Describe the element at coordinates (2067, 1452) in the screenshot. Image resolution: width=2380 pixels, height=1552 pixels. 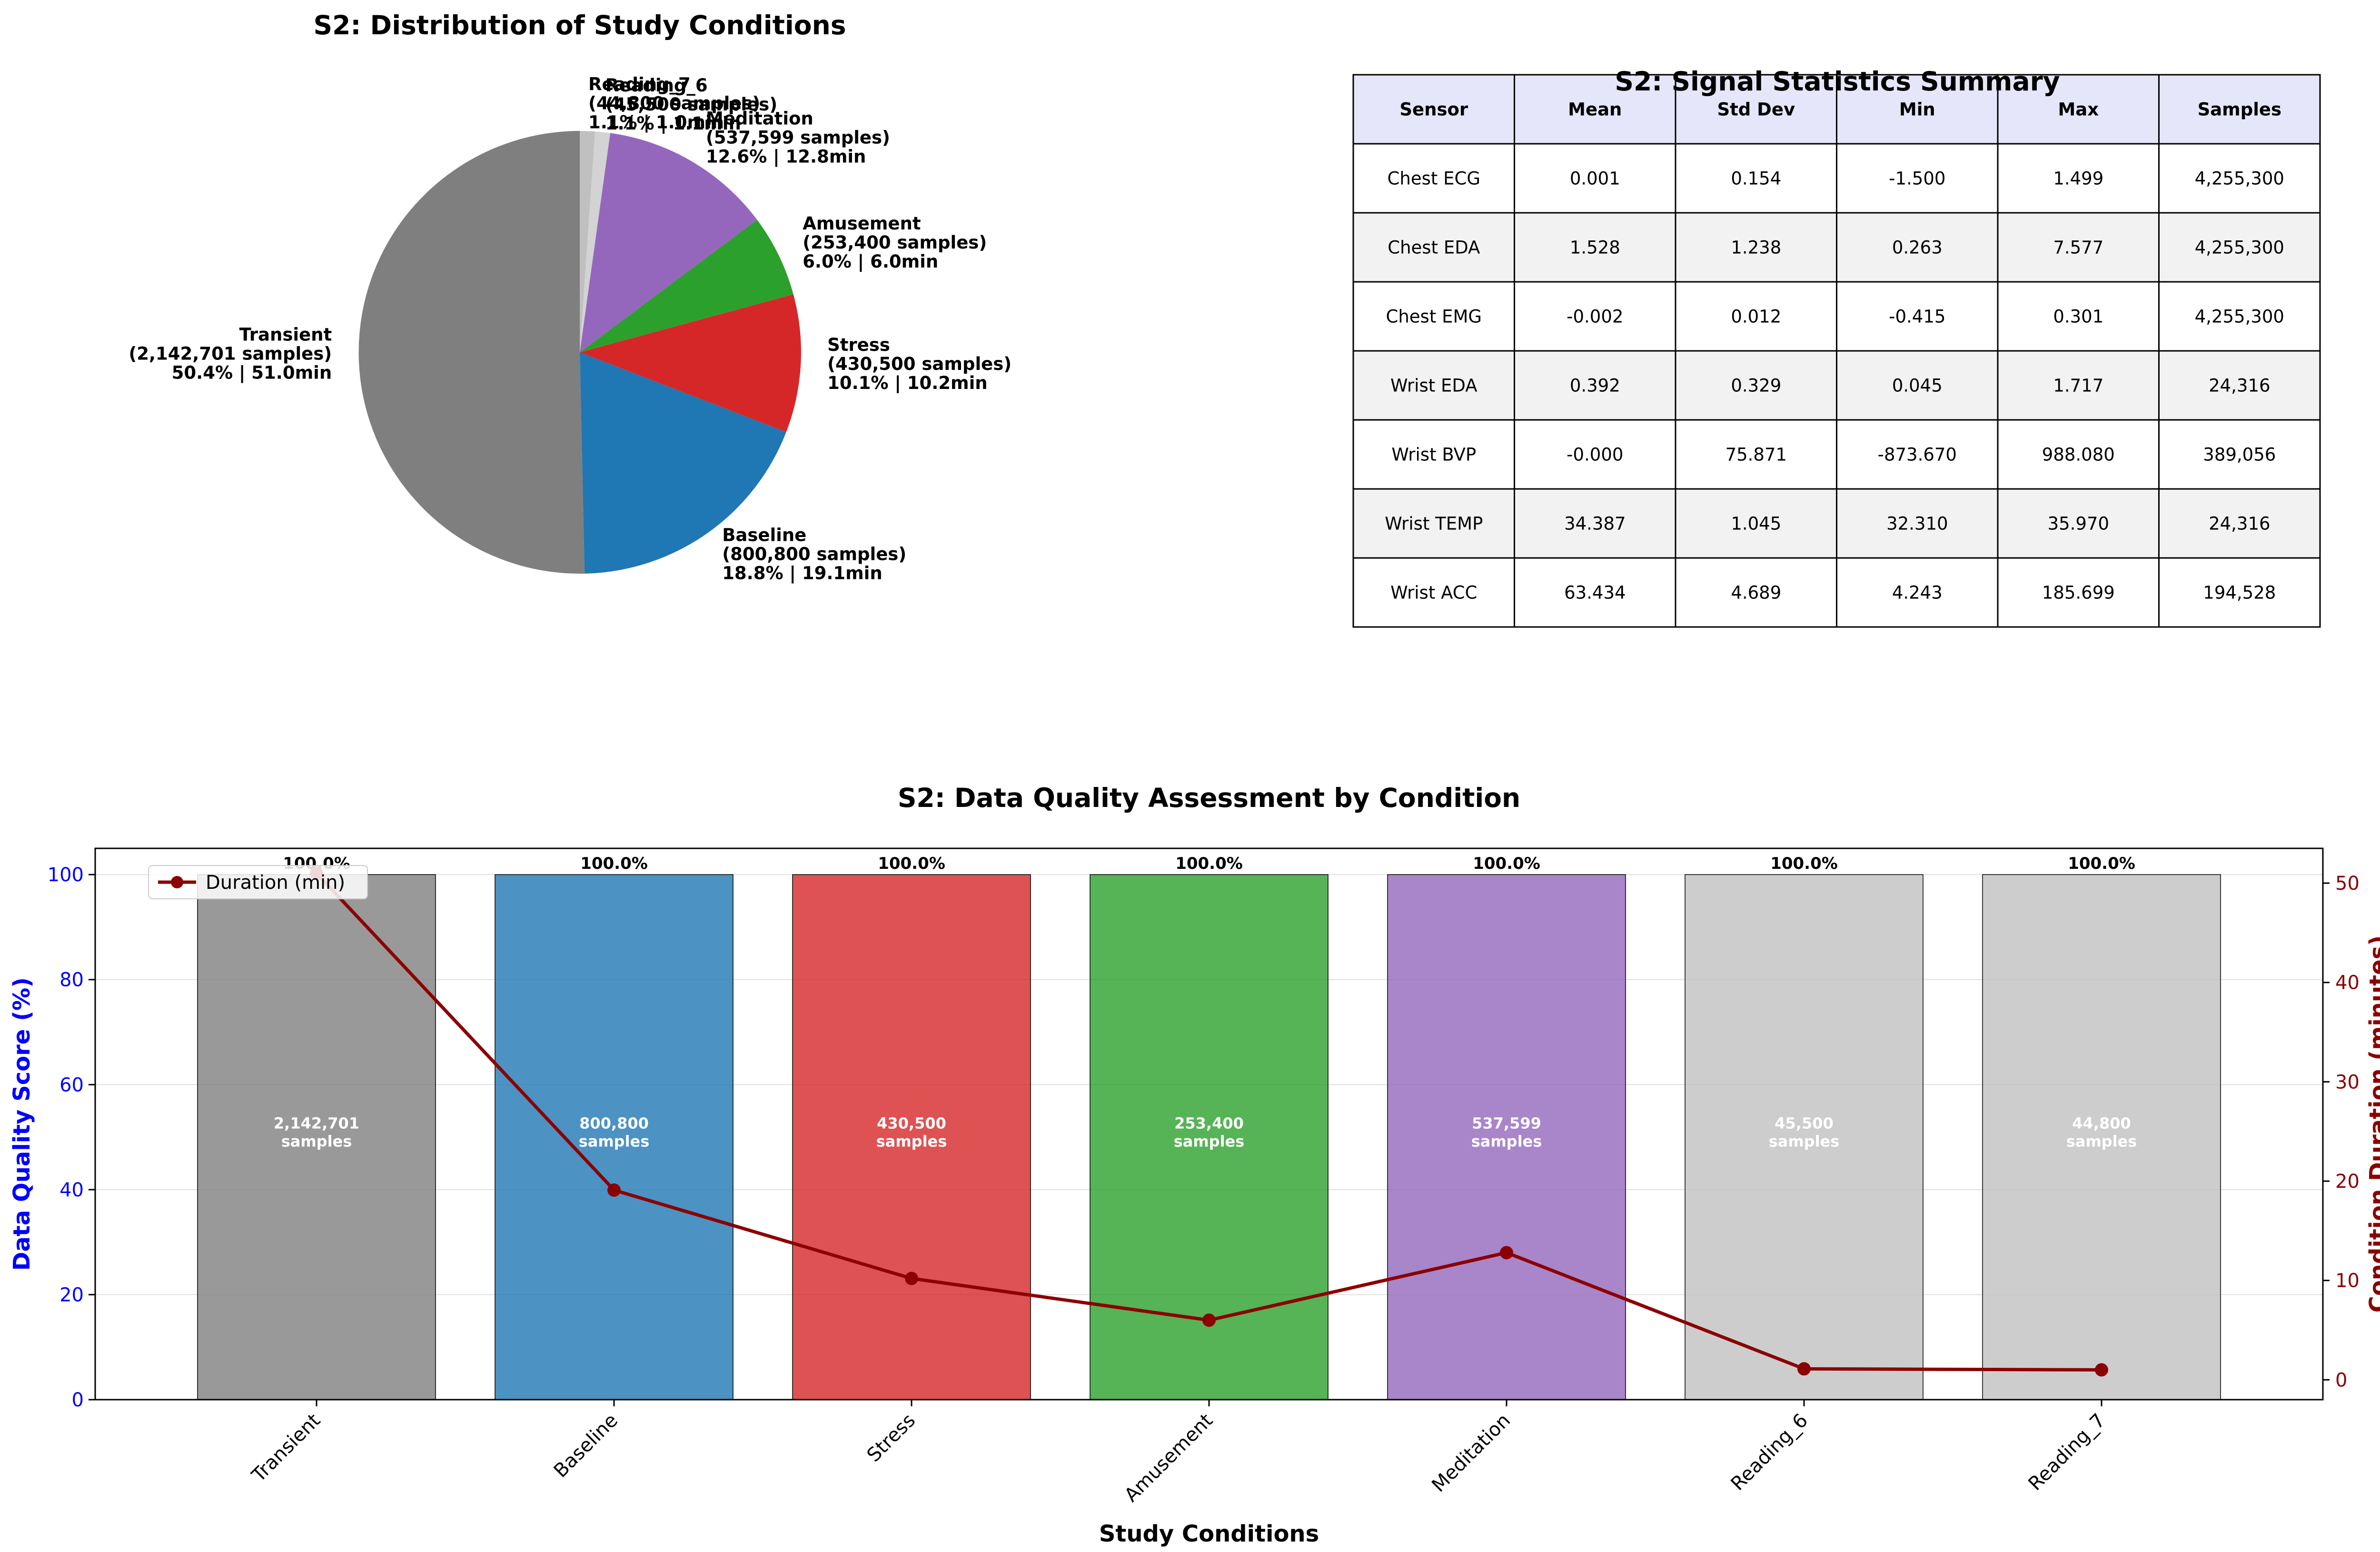
I see `x-tick-label-reading-7: Reading_7` at that location.